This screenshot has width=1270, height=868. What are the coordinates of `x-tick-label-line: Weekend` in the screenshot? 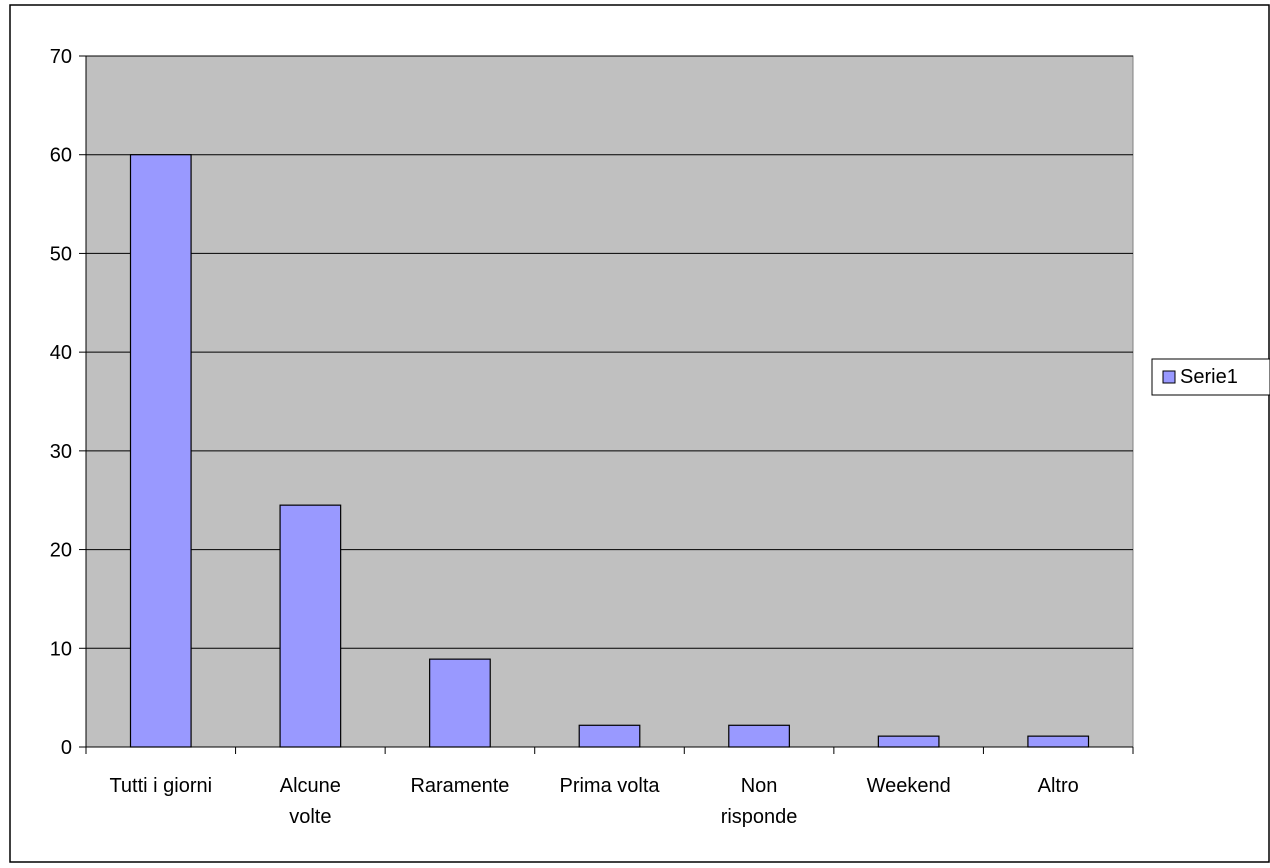 It's located at (909, 786).